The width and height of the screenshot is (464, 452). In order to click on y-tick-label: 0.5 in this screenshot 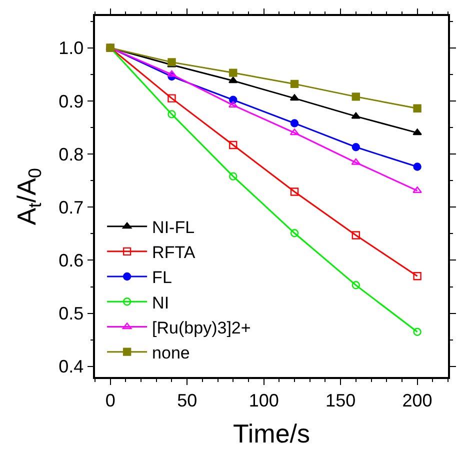, I will do `click(71, 314)`.